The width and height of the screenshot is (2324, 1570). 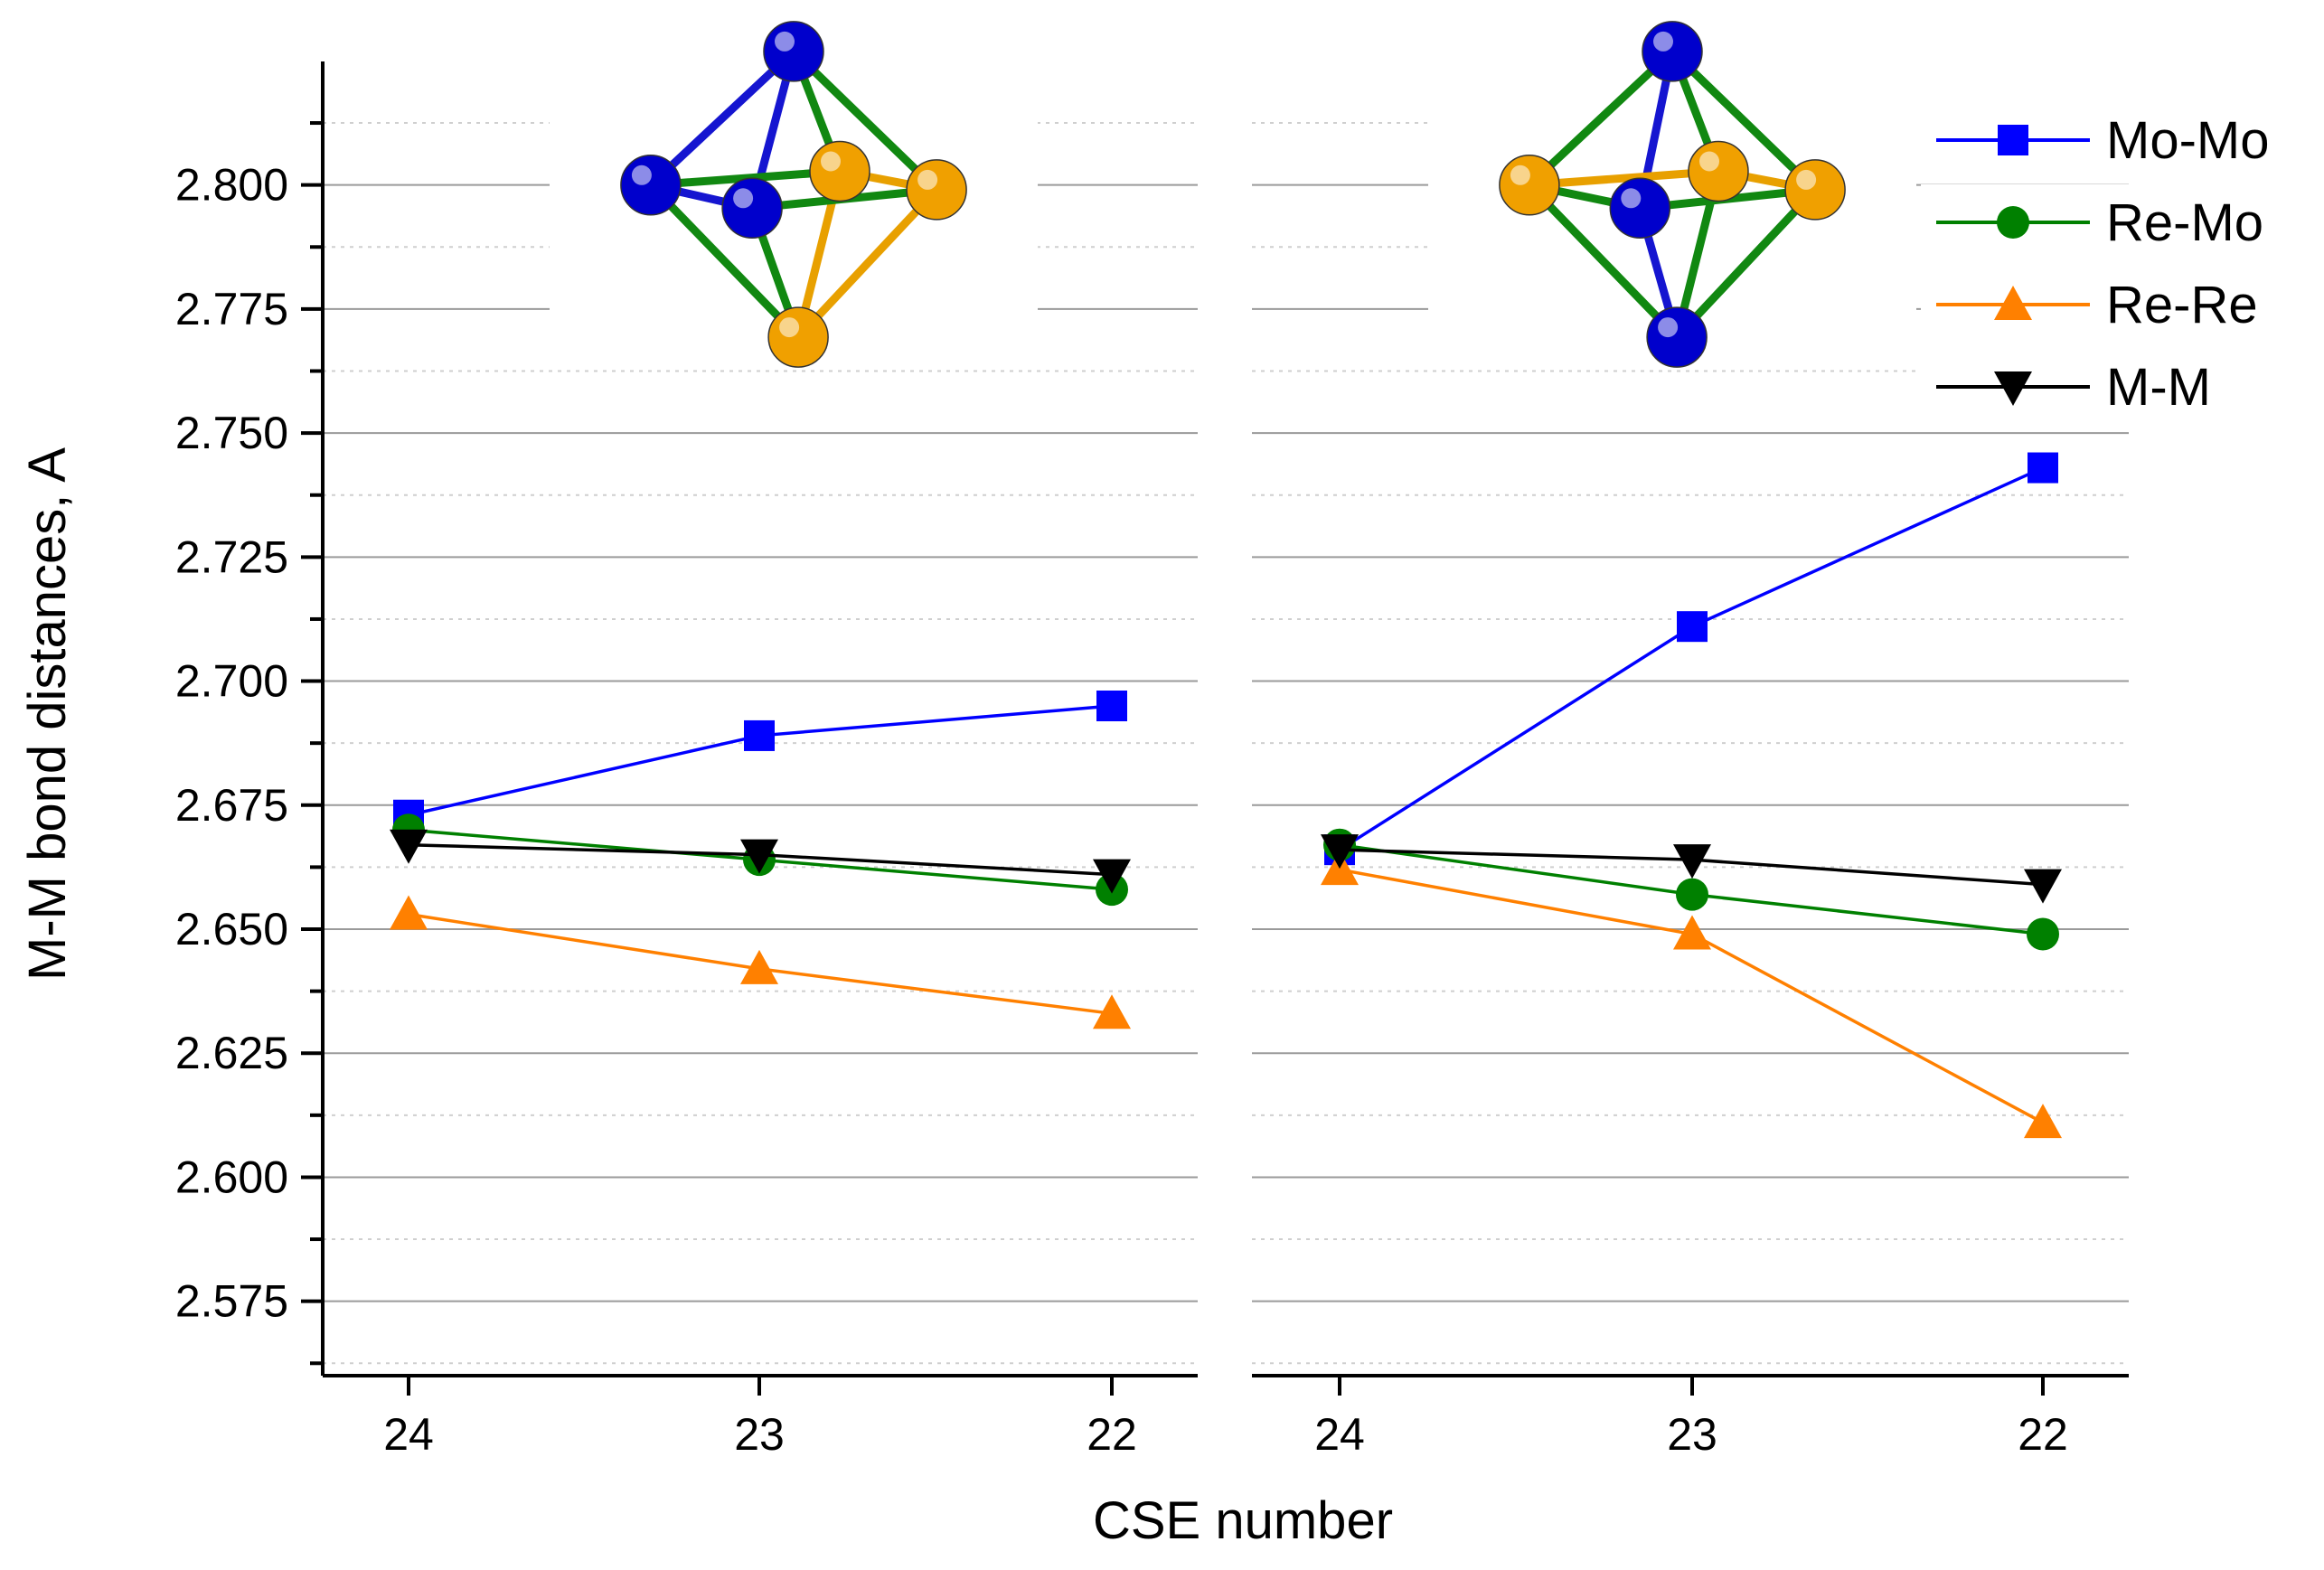 I want to click on legend-item-re-mo: Re-Mo, so click(x=2120, y=222).